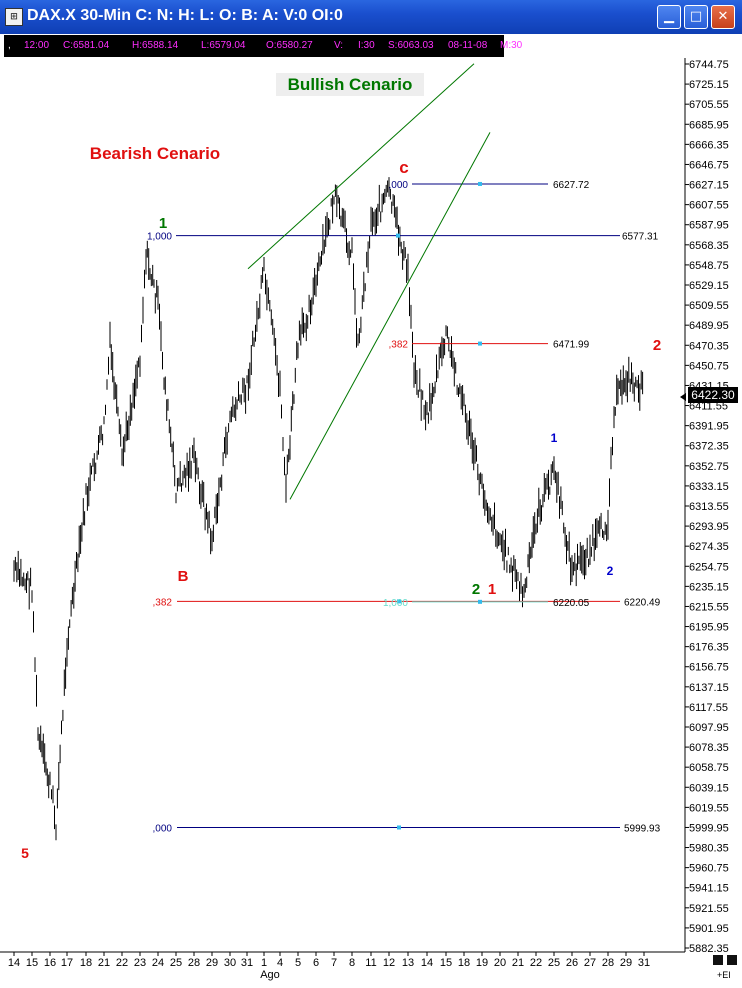  Describe the element at coordinates (709, 909) in the screenshot. I see `y-tick-label: 5921.55` at that location.